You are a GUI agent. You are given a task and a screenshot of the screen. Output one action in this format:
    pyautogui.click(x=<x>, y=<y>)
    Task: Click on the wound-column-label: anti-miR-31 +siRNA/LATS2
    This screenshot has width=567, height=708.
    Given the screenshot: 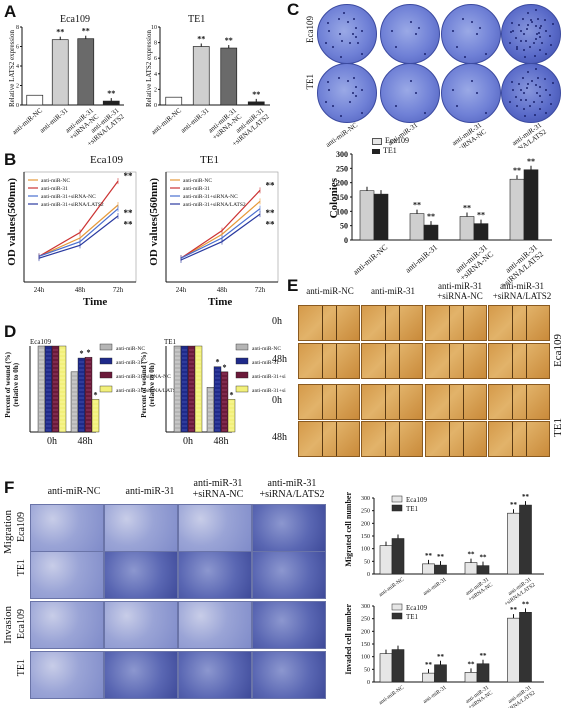 What is the action you would take?
    pyautogui.click(x=522, y=291)
    